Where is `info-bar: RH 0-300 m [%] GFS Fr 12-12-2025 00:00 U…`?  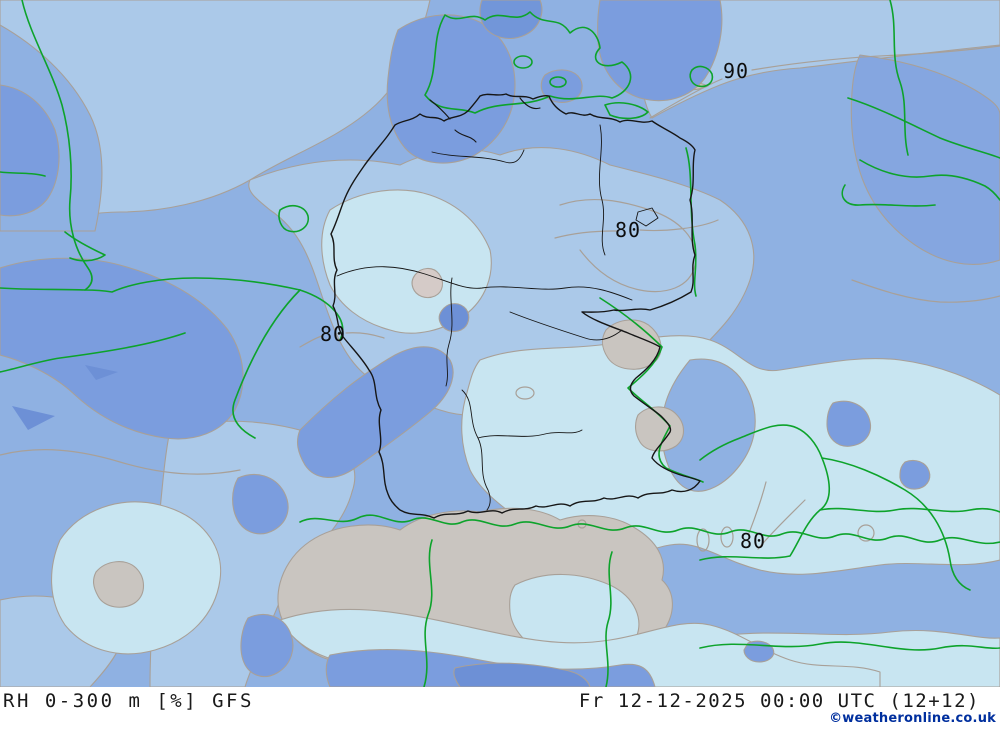
info-bar: RH 0-300 m [%] GFS Fr 12-12-2025 00:00 U… is located at coordinates (500, 710).